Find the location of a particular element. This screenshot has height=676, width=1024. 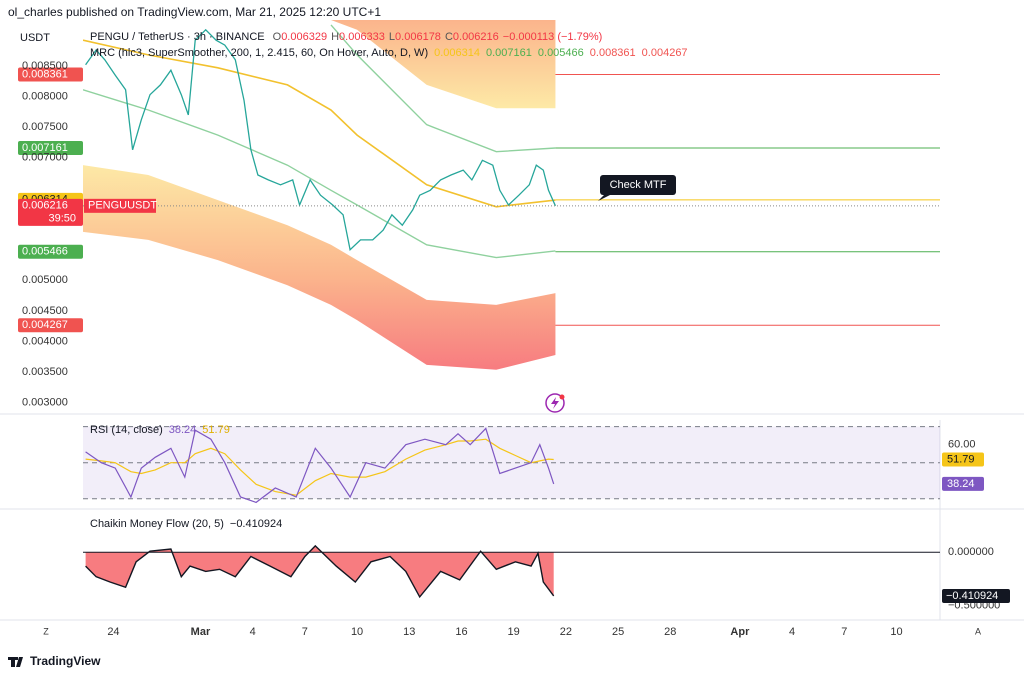

rsi-last-label: 51.79 is located at coordinates (961, 459).